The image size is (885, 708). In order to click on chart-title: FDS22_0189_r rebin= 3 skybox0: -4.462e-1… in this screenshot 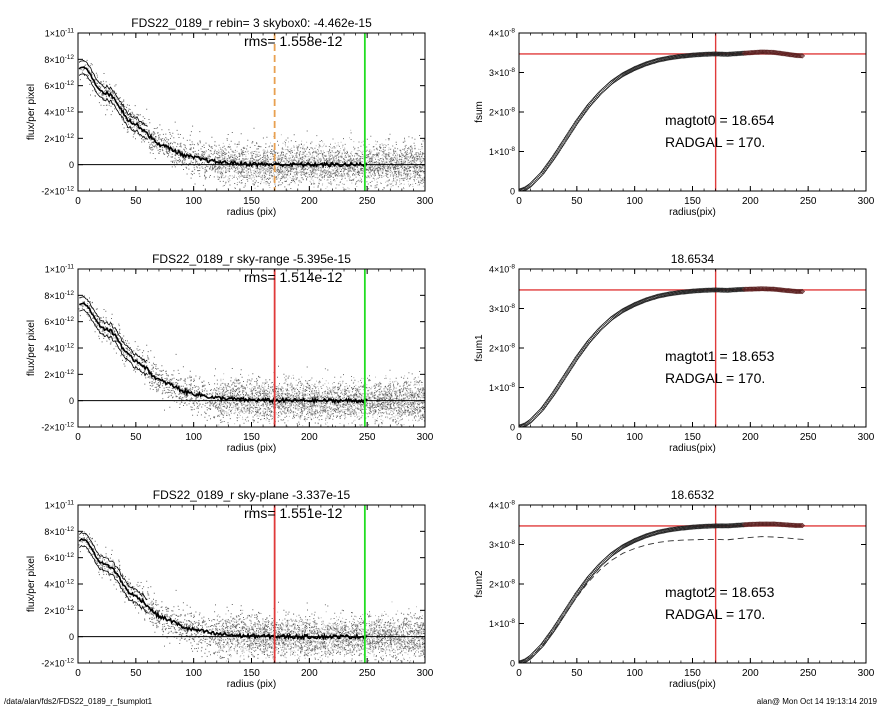, I will do `click(251, 23)`.